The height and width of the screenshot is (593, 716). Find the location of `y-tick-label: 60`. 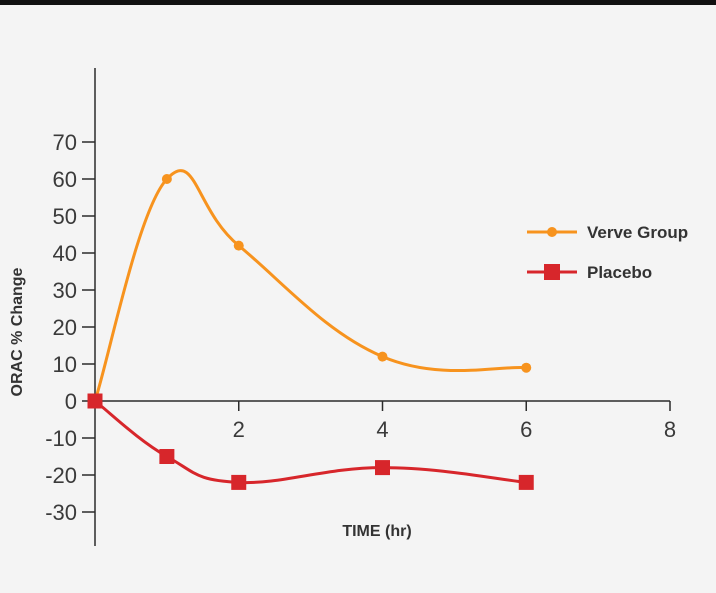

y-tick-label: 60 is located at coordinates (65, 179).